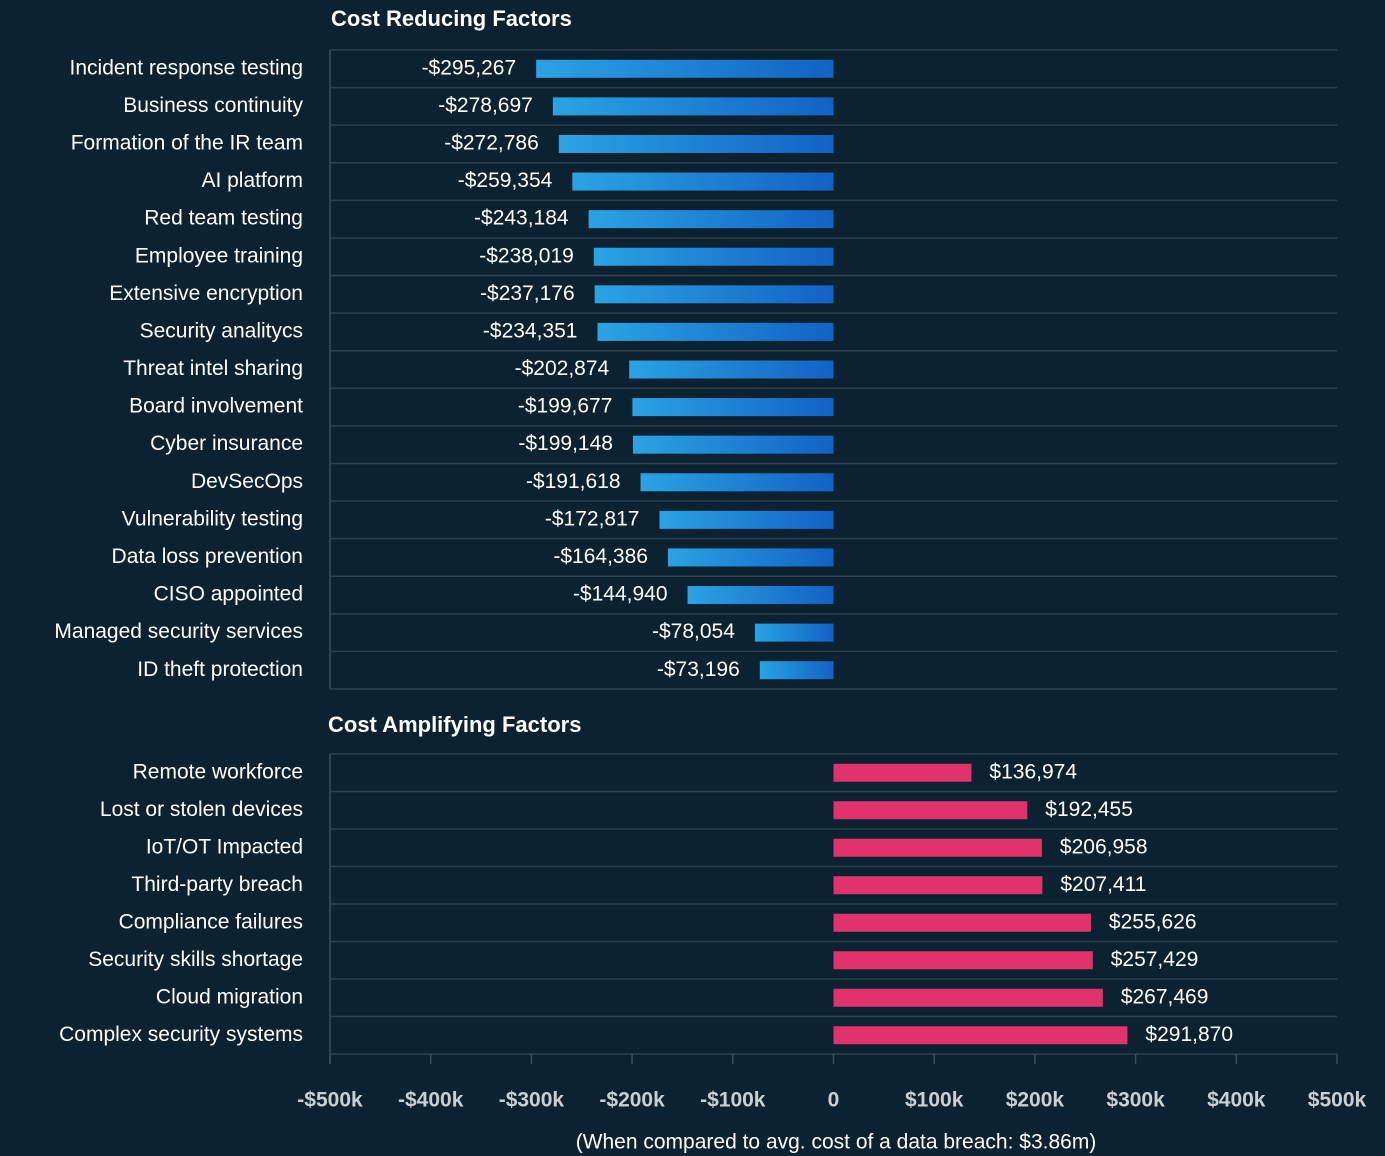 Image resolution: width=1385 pixels, height=1156 pixels. I want to click on x-tick-label: -$200k, so click(632, 1100).